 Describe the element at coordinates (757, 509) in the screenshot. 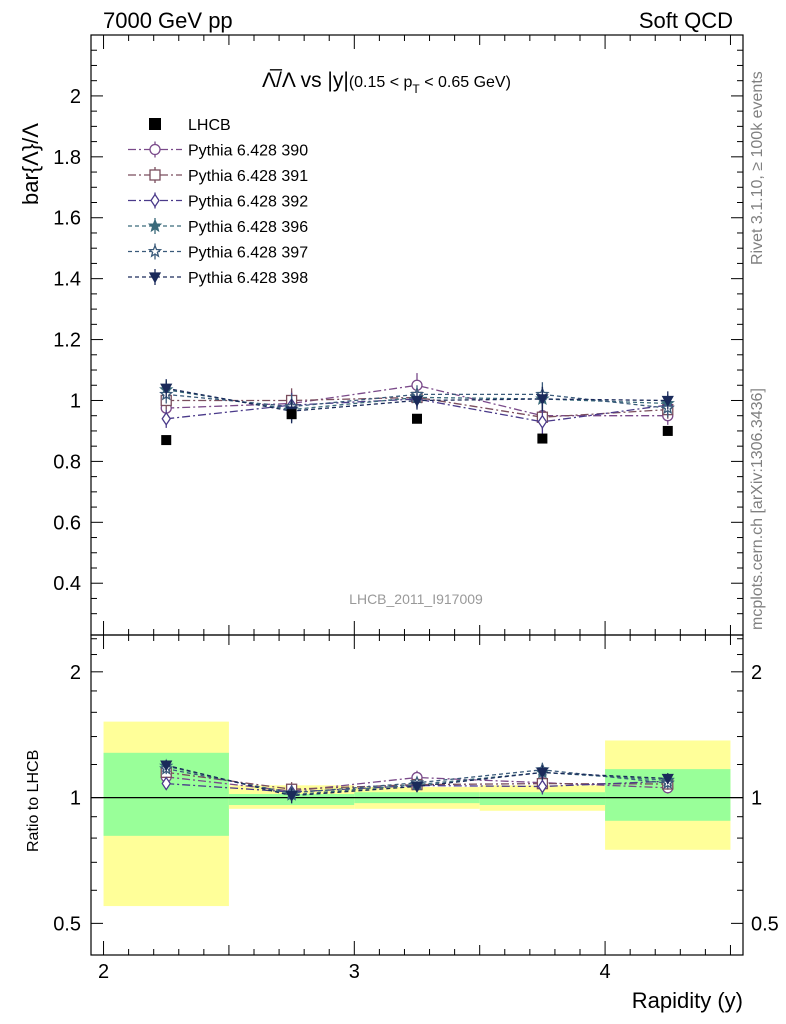

I see `mcplots-label: mcplots.cern.ch [arXiv:1306.3436]` at that location.